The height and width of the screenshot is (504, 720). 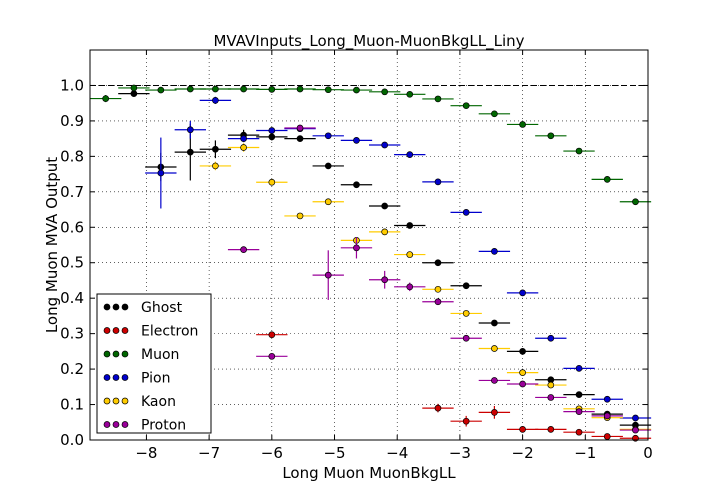 What do you see at coordinates (72, 263) in the screenshot?
I see `y-tick-label: 0.5` at bounding box center [72, 263].